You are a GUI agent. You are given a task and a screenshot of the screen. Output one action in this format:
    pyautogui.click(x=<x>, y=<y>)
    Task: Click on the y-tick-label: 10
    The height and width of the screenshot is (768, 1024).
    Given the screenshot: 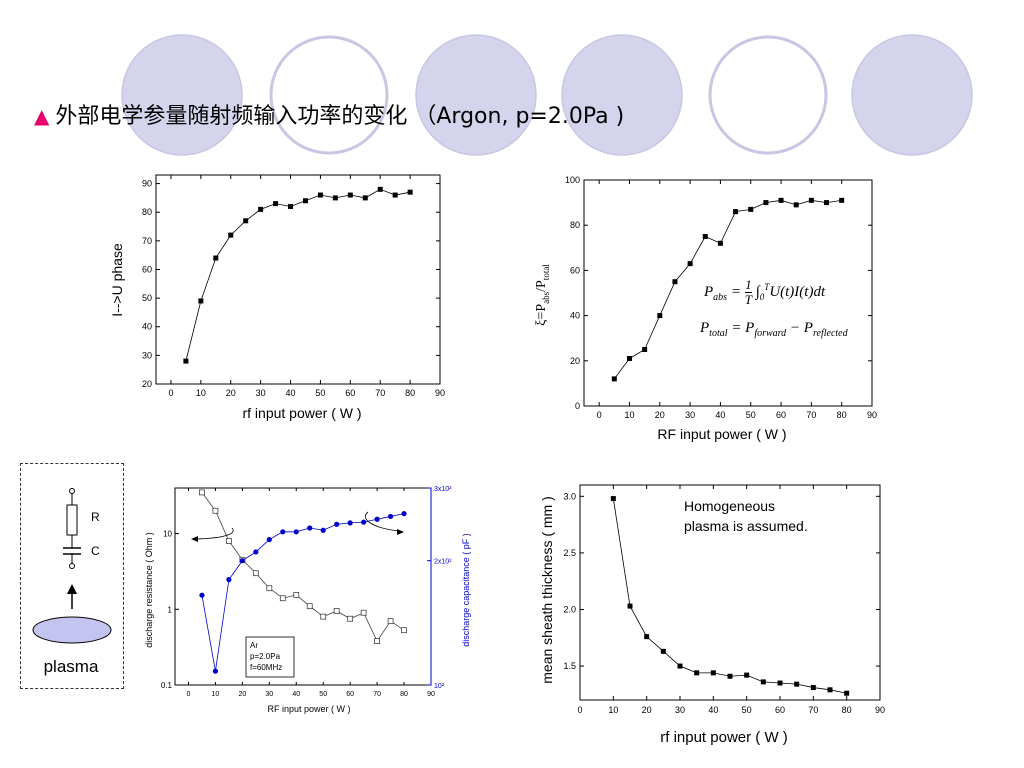 What is the action you would take?
    pyautogui.click(x=167, y=534)
    